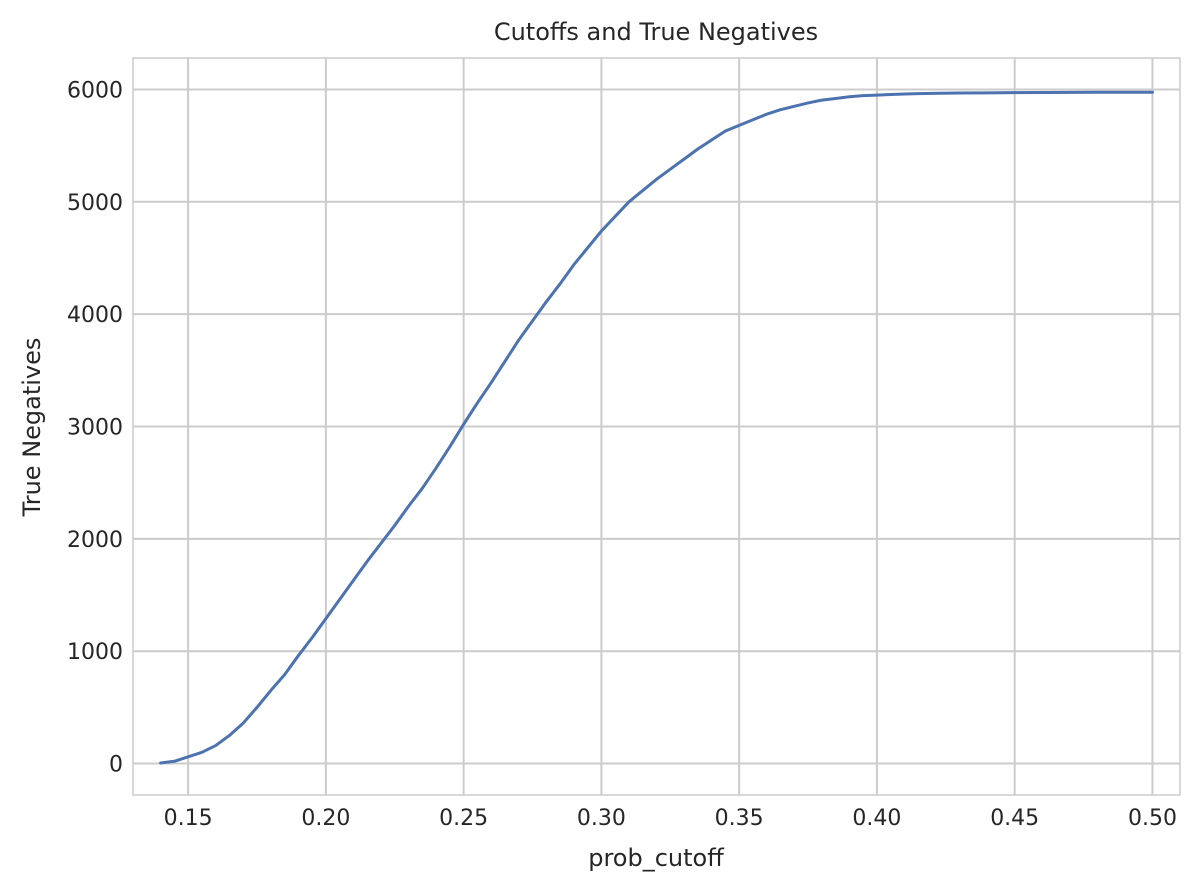  I want to click on x-tick-label: 0.15, so click(188, 818).